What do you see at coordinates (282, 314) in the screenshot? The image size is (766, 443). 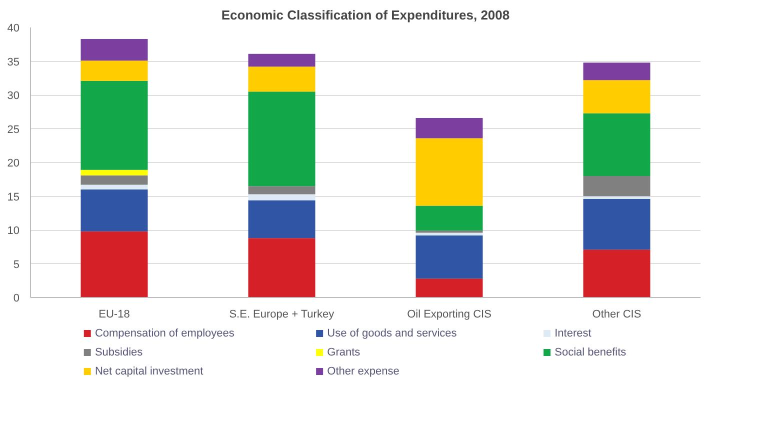 I see `x-tick-label: S.E. Europe + Turkey` at bounding box center [282, 314].